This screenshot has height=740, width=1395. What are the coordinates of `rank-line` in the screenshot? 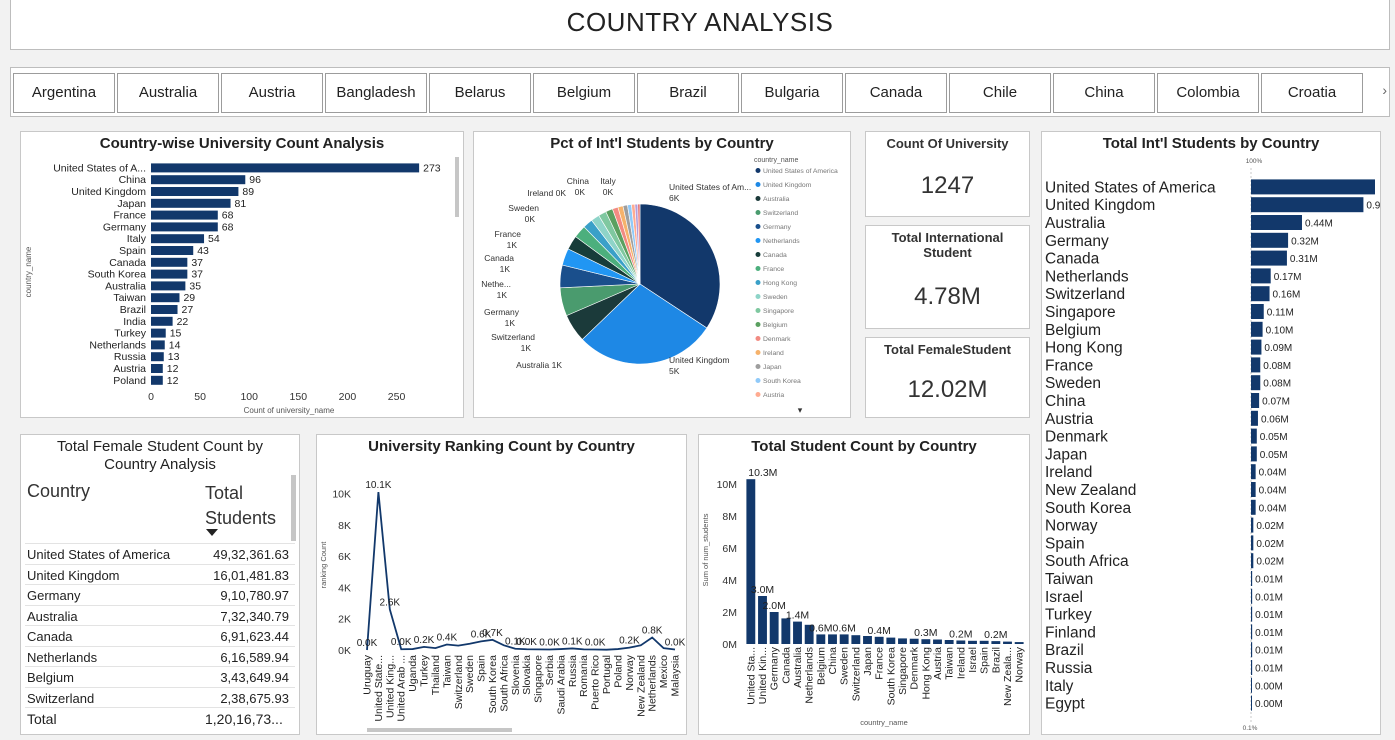 It's located at (521, 571).